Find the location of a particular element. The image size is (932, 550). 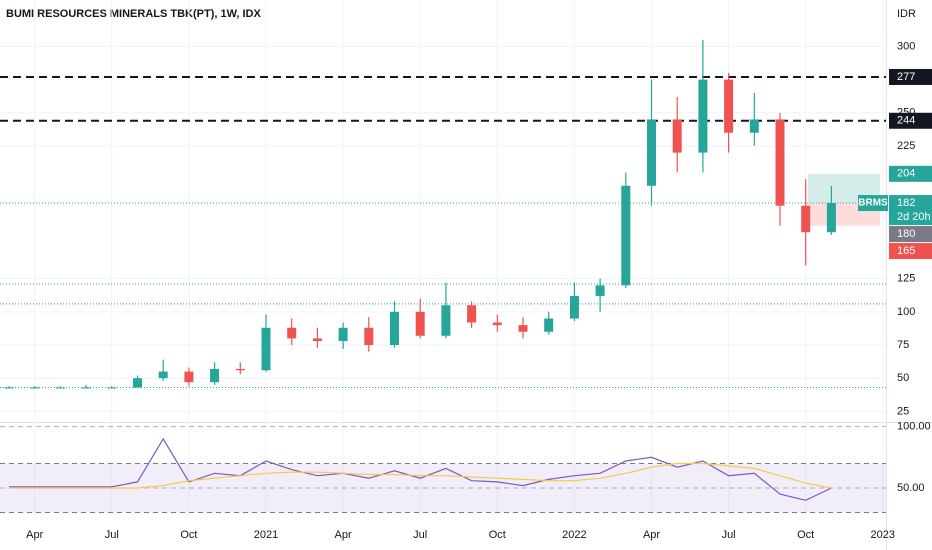

y-tick-label: 300 is located at coordinates (906, 46).